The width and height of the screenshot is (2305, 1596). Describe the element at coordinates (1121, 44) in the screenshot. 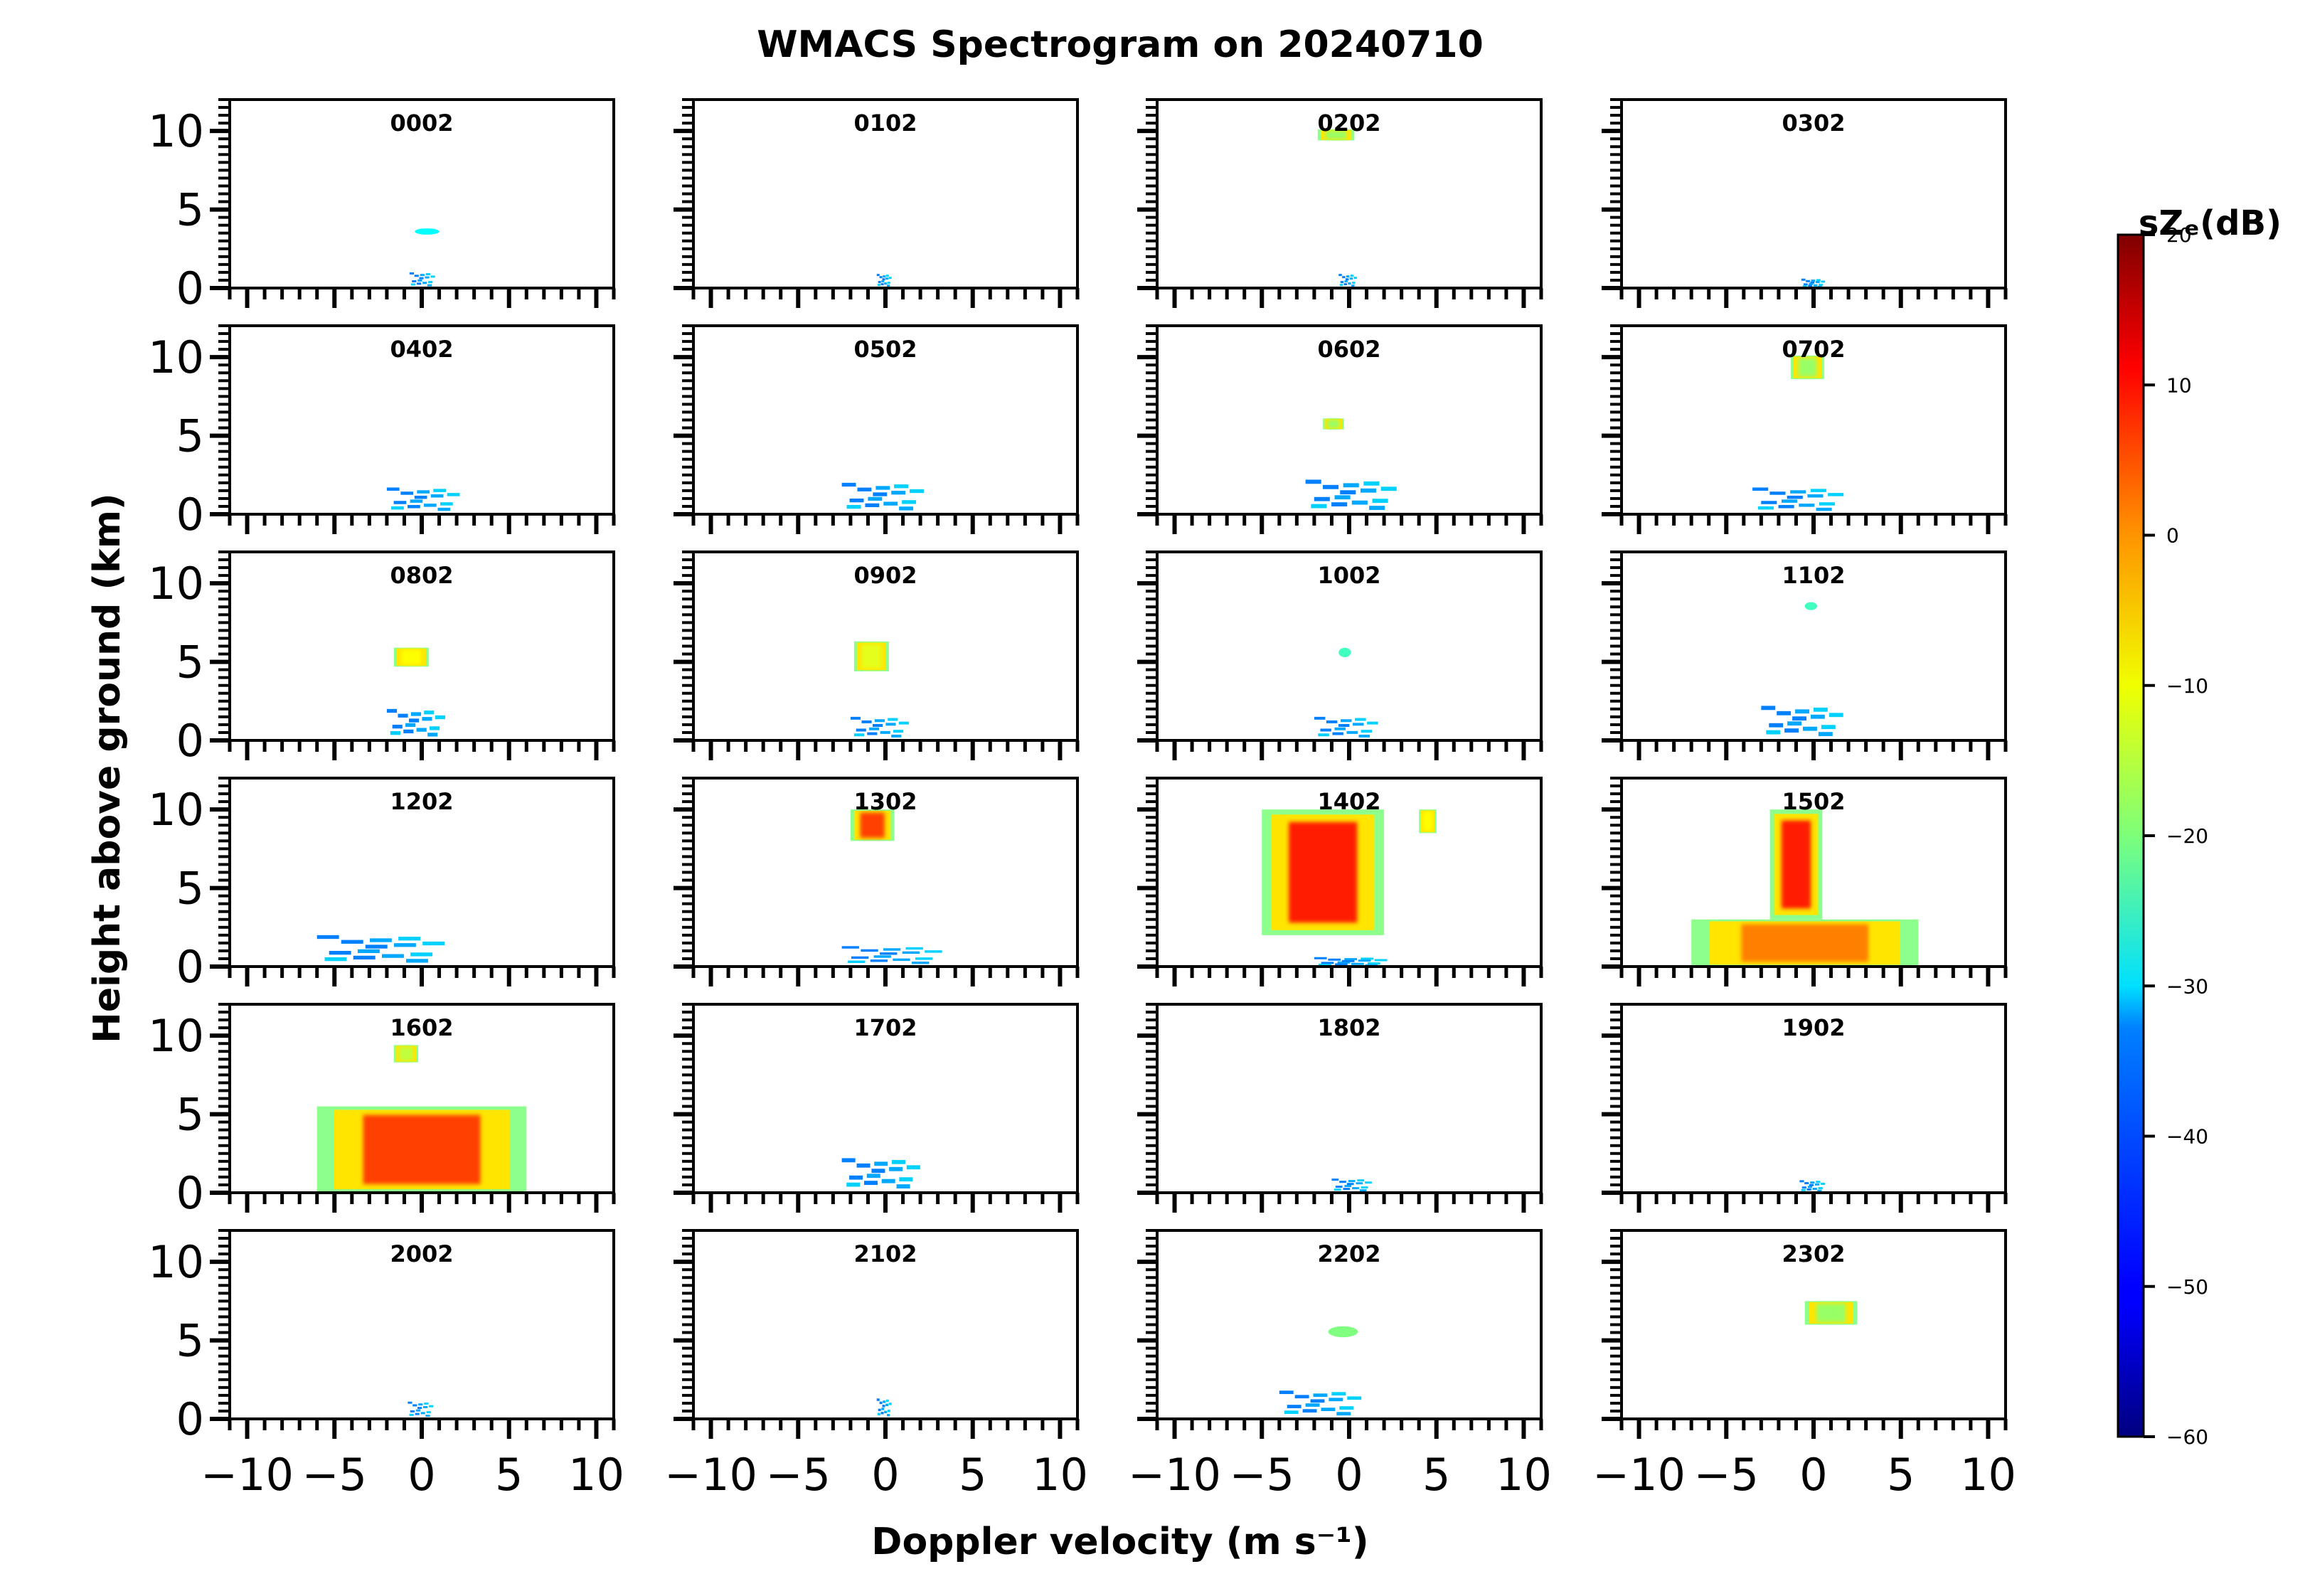

I see `chart-title: WMACS Spectrogram on 20240710` at that location.